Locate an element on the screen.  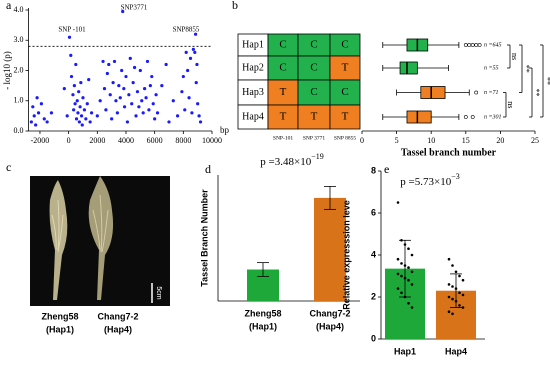
x-axis-label: Tassel branch number is located at coordinates (449, 152).